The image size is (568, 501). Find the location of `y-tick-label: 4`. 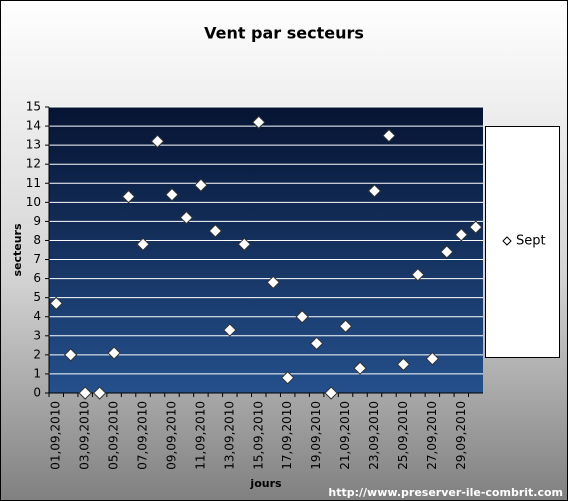

y-tick-label: 4 is located at coordinates (37, 316).